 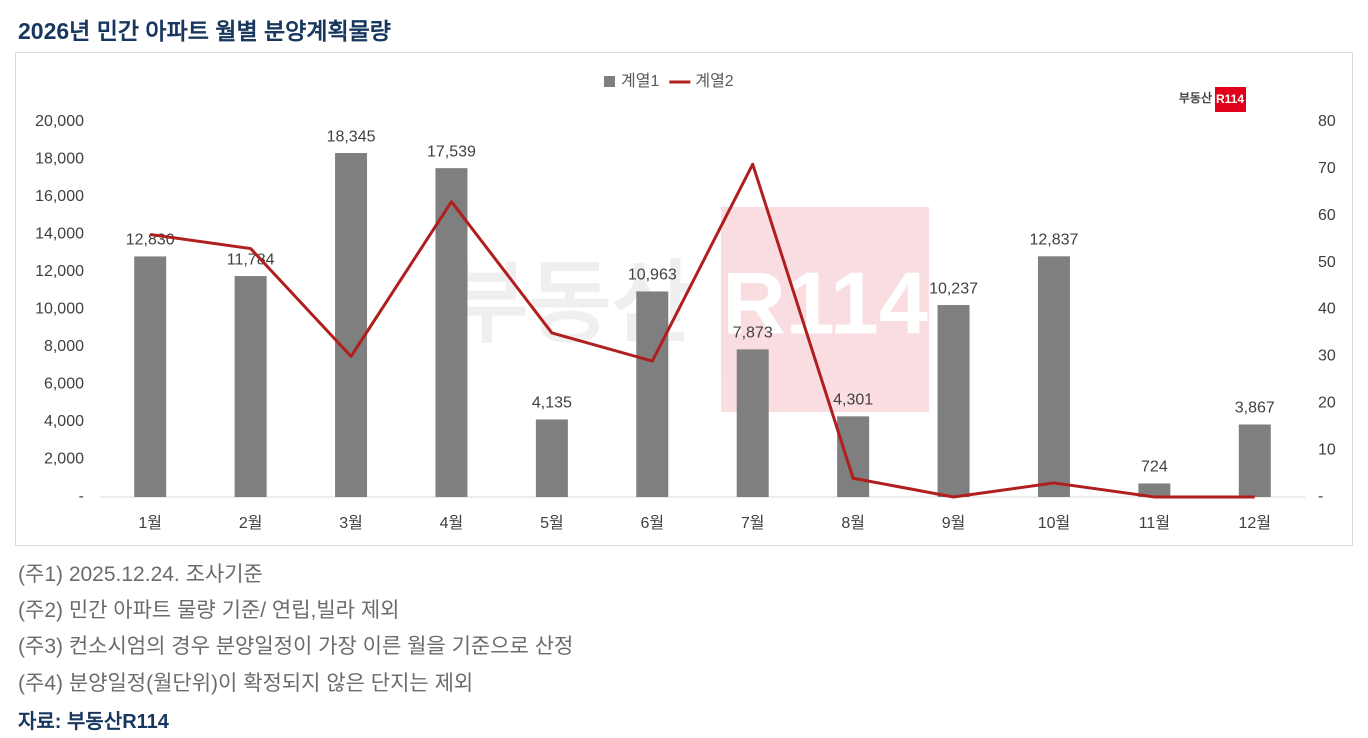 I want to click on y-tick-label: 4,000, so click(x=64, y=421).